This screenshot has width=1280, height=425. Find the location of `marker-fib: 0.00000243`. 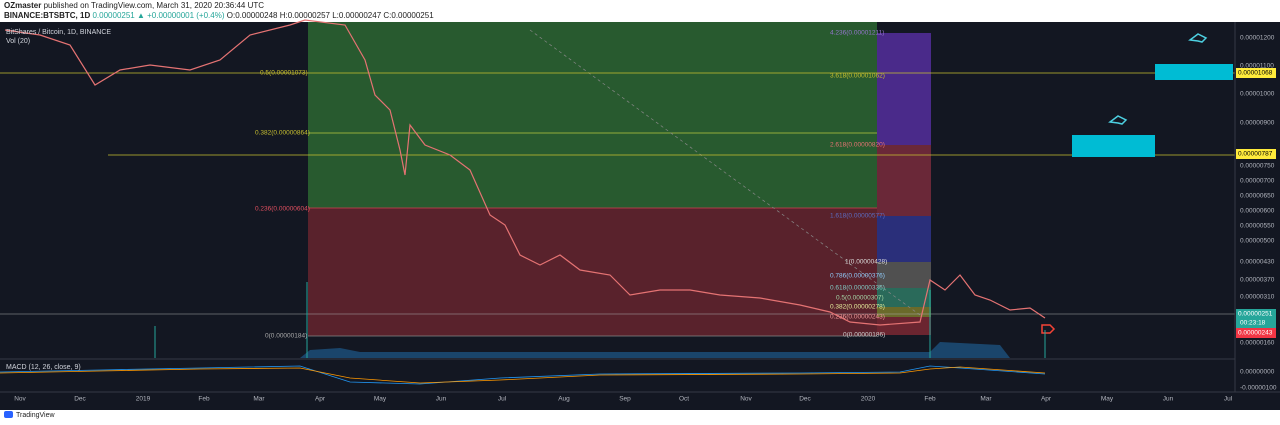

marker-fib: 0.00000243 is located at coordinates (1255, 333).